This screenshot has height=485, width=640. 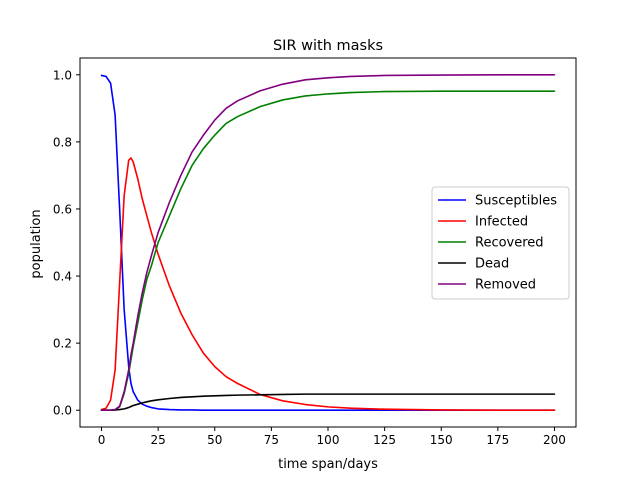 What do you see at coordinates (62, 277) in the screenshot?
I see `y-tick-label: 0.4` at bounding box center [62, 277].